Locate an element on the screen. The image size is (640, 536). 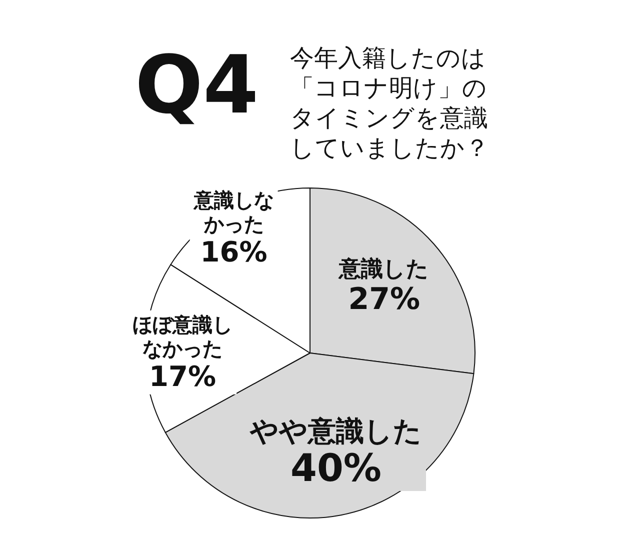
data-label: 16% is located at coordinates (234, 252).